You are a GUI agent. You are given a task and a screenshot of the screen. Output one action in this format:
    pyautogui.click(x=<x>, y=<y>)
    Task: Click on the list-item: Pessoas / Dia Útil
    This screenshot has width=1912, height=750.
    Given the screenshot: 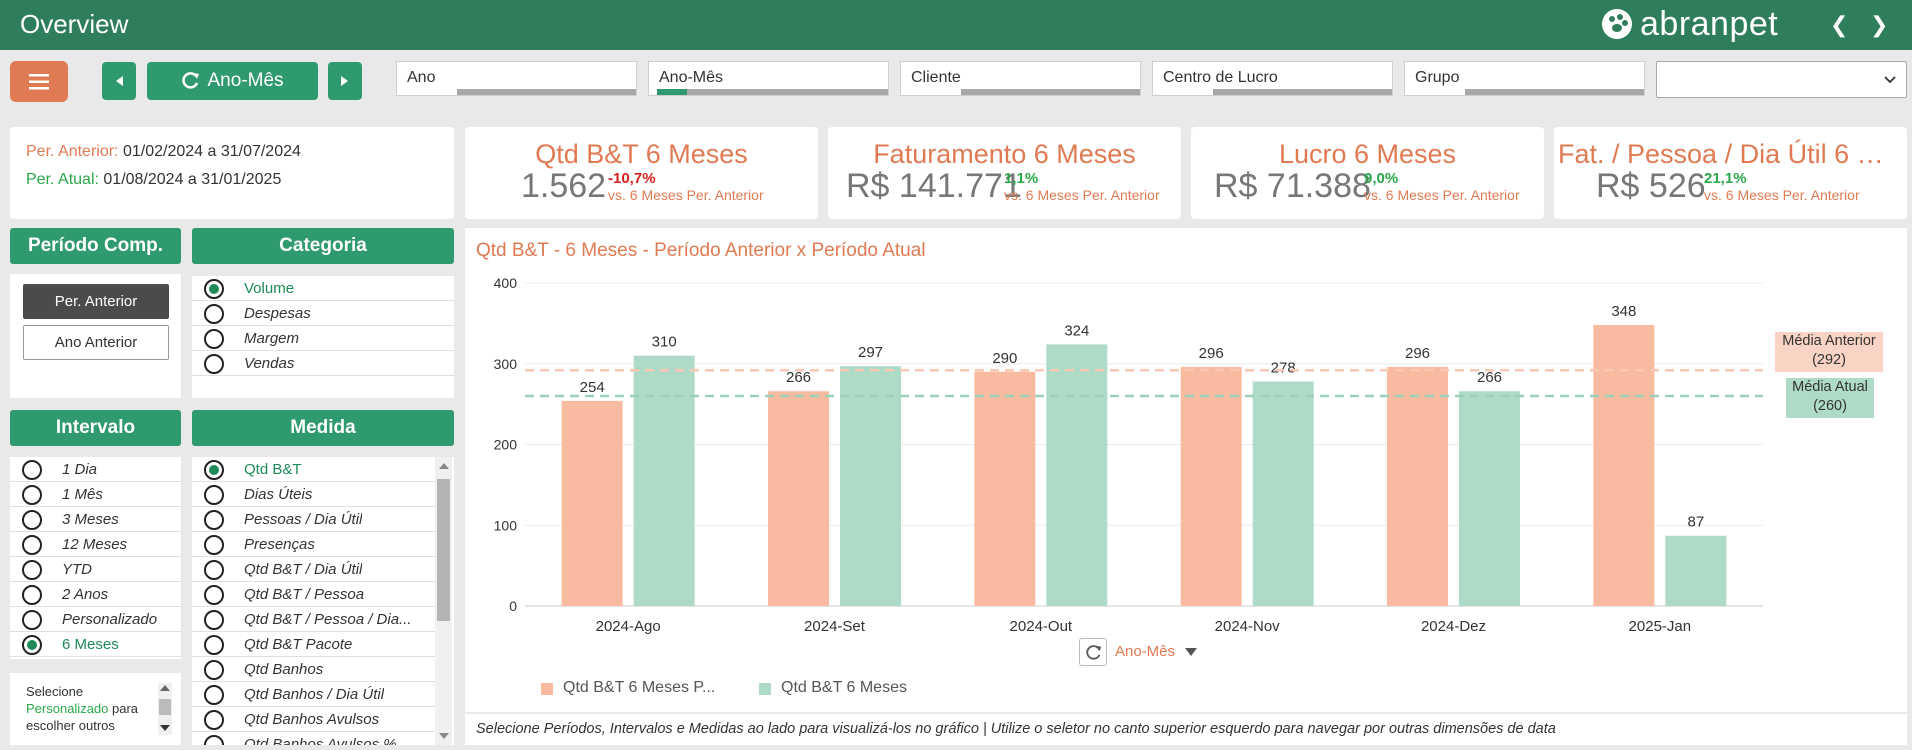 What is the action you would take?
    pyautogui.click(x=313, y=519)
    